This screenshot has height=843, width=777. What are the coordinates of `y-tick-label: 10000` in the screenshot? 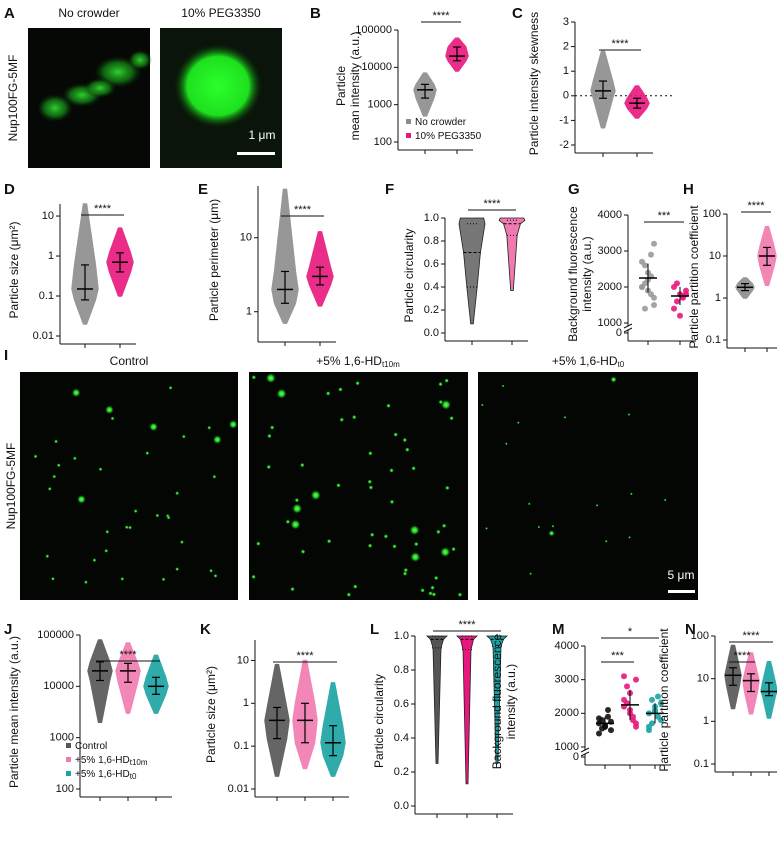 It's located at (376, 67).